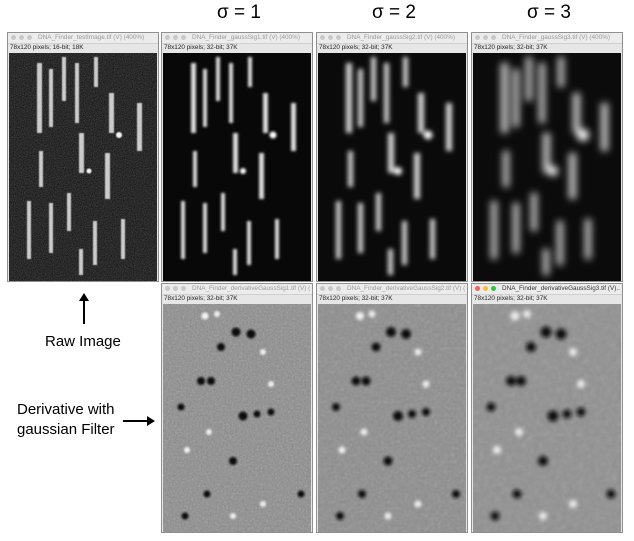 The width and height of the screenshot is (634, 541). I want to click on derivative-sigma3-image, so click(547, 418).